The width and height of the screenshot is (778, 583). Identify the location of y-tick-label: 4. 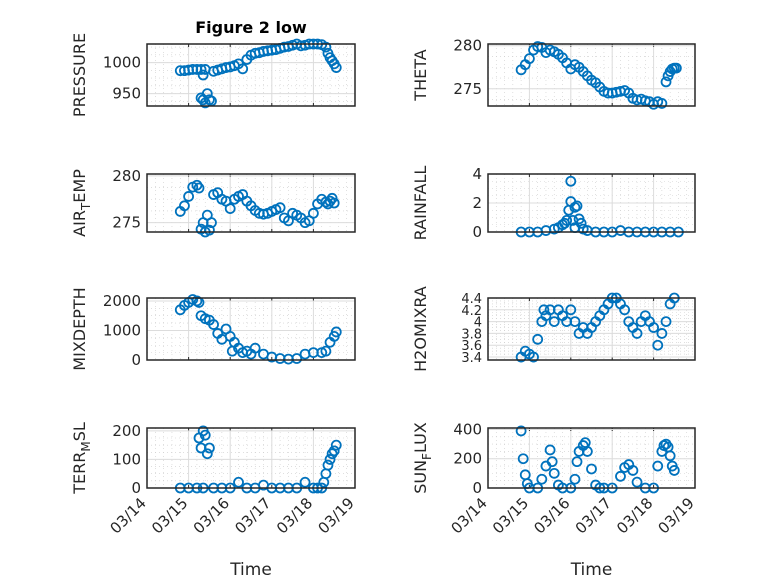
(477, 174).